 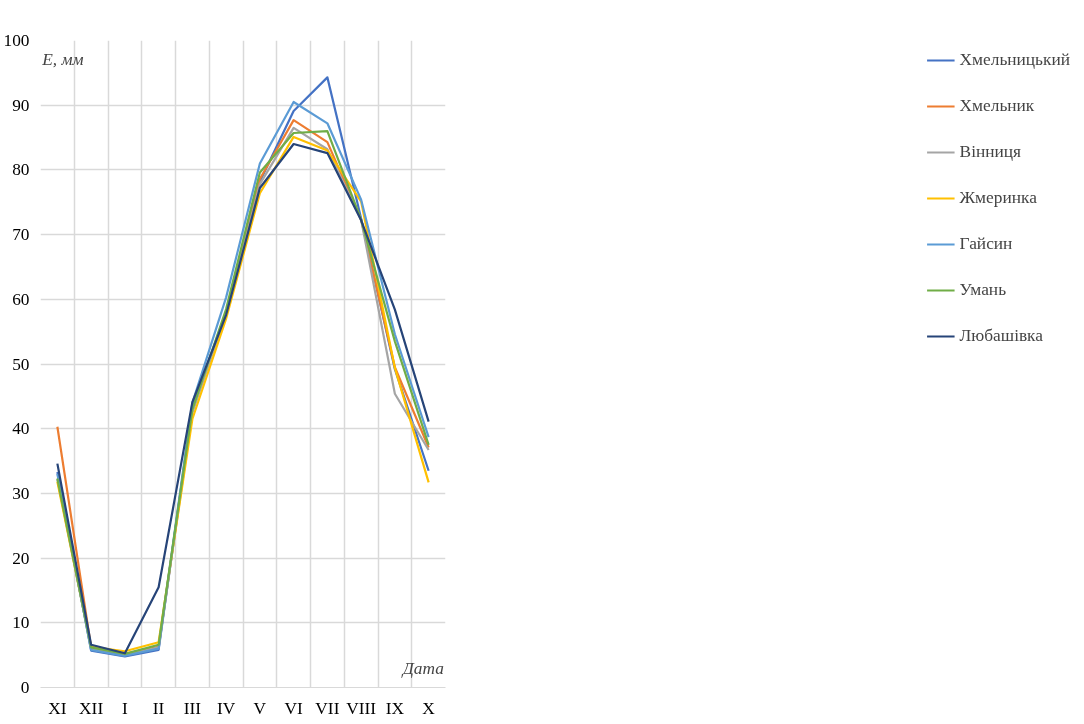 What do you see at coordinates (422, 668) in the screenshot?
I see `x-axis-title: Дата` at bounding box center [422, 668].